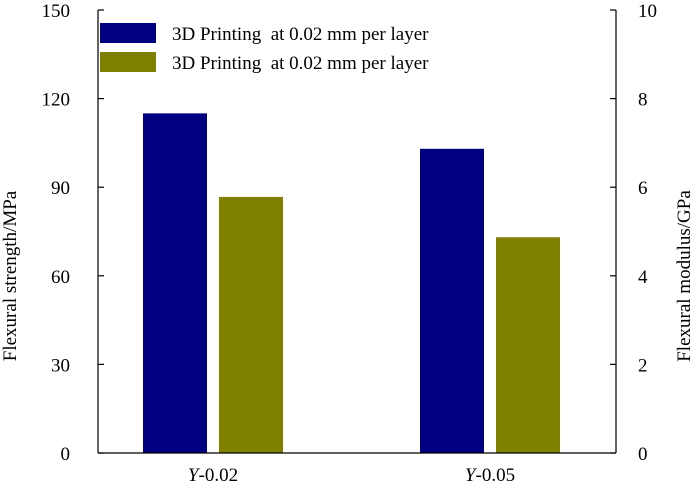  I want to click on bar-series2-cat1, so click(251, 325).